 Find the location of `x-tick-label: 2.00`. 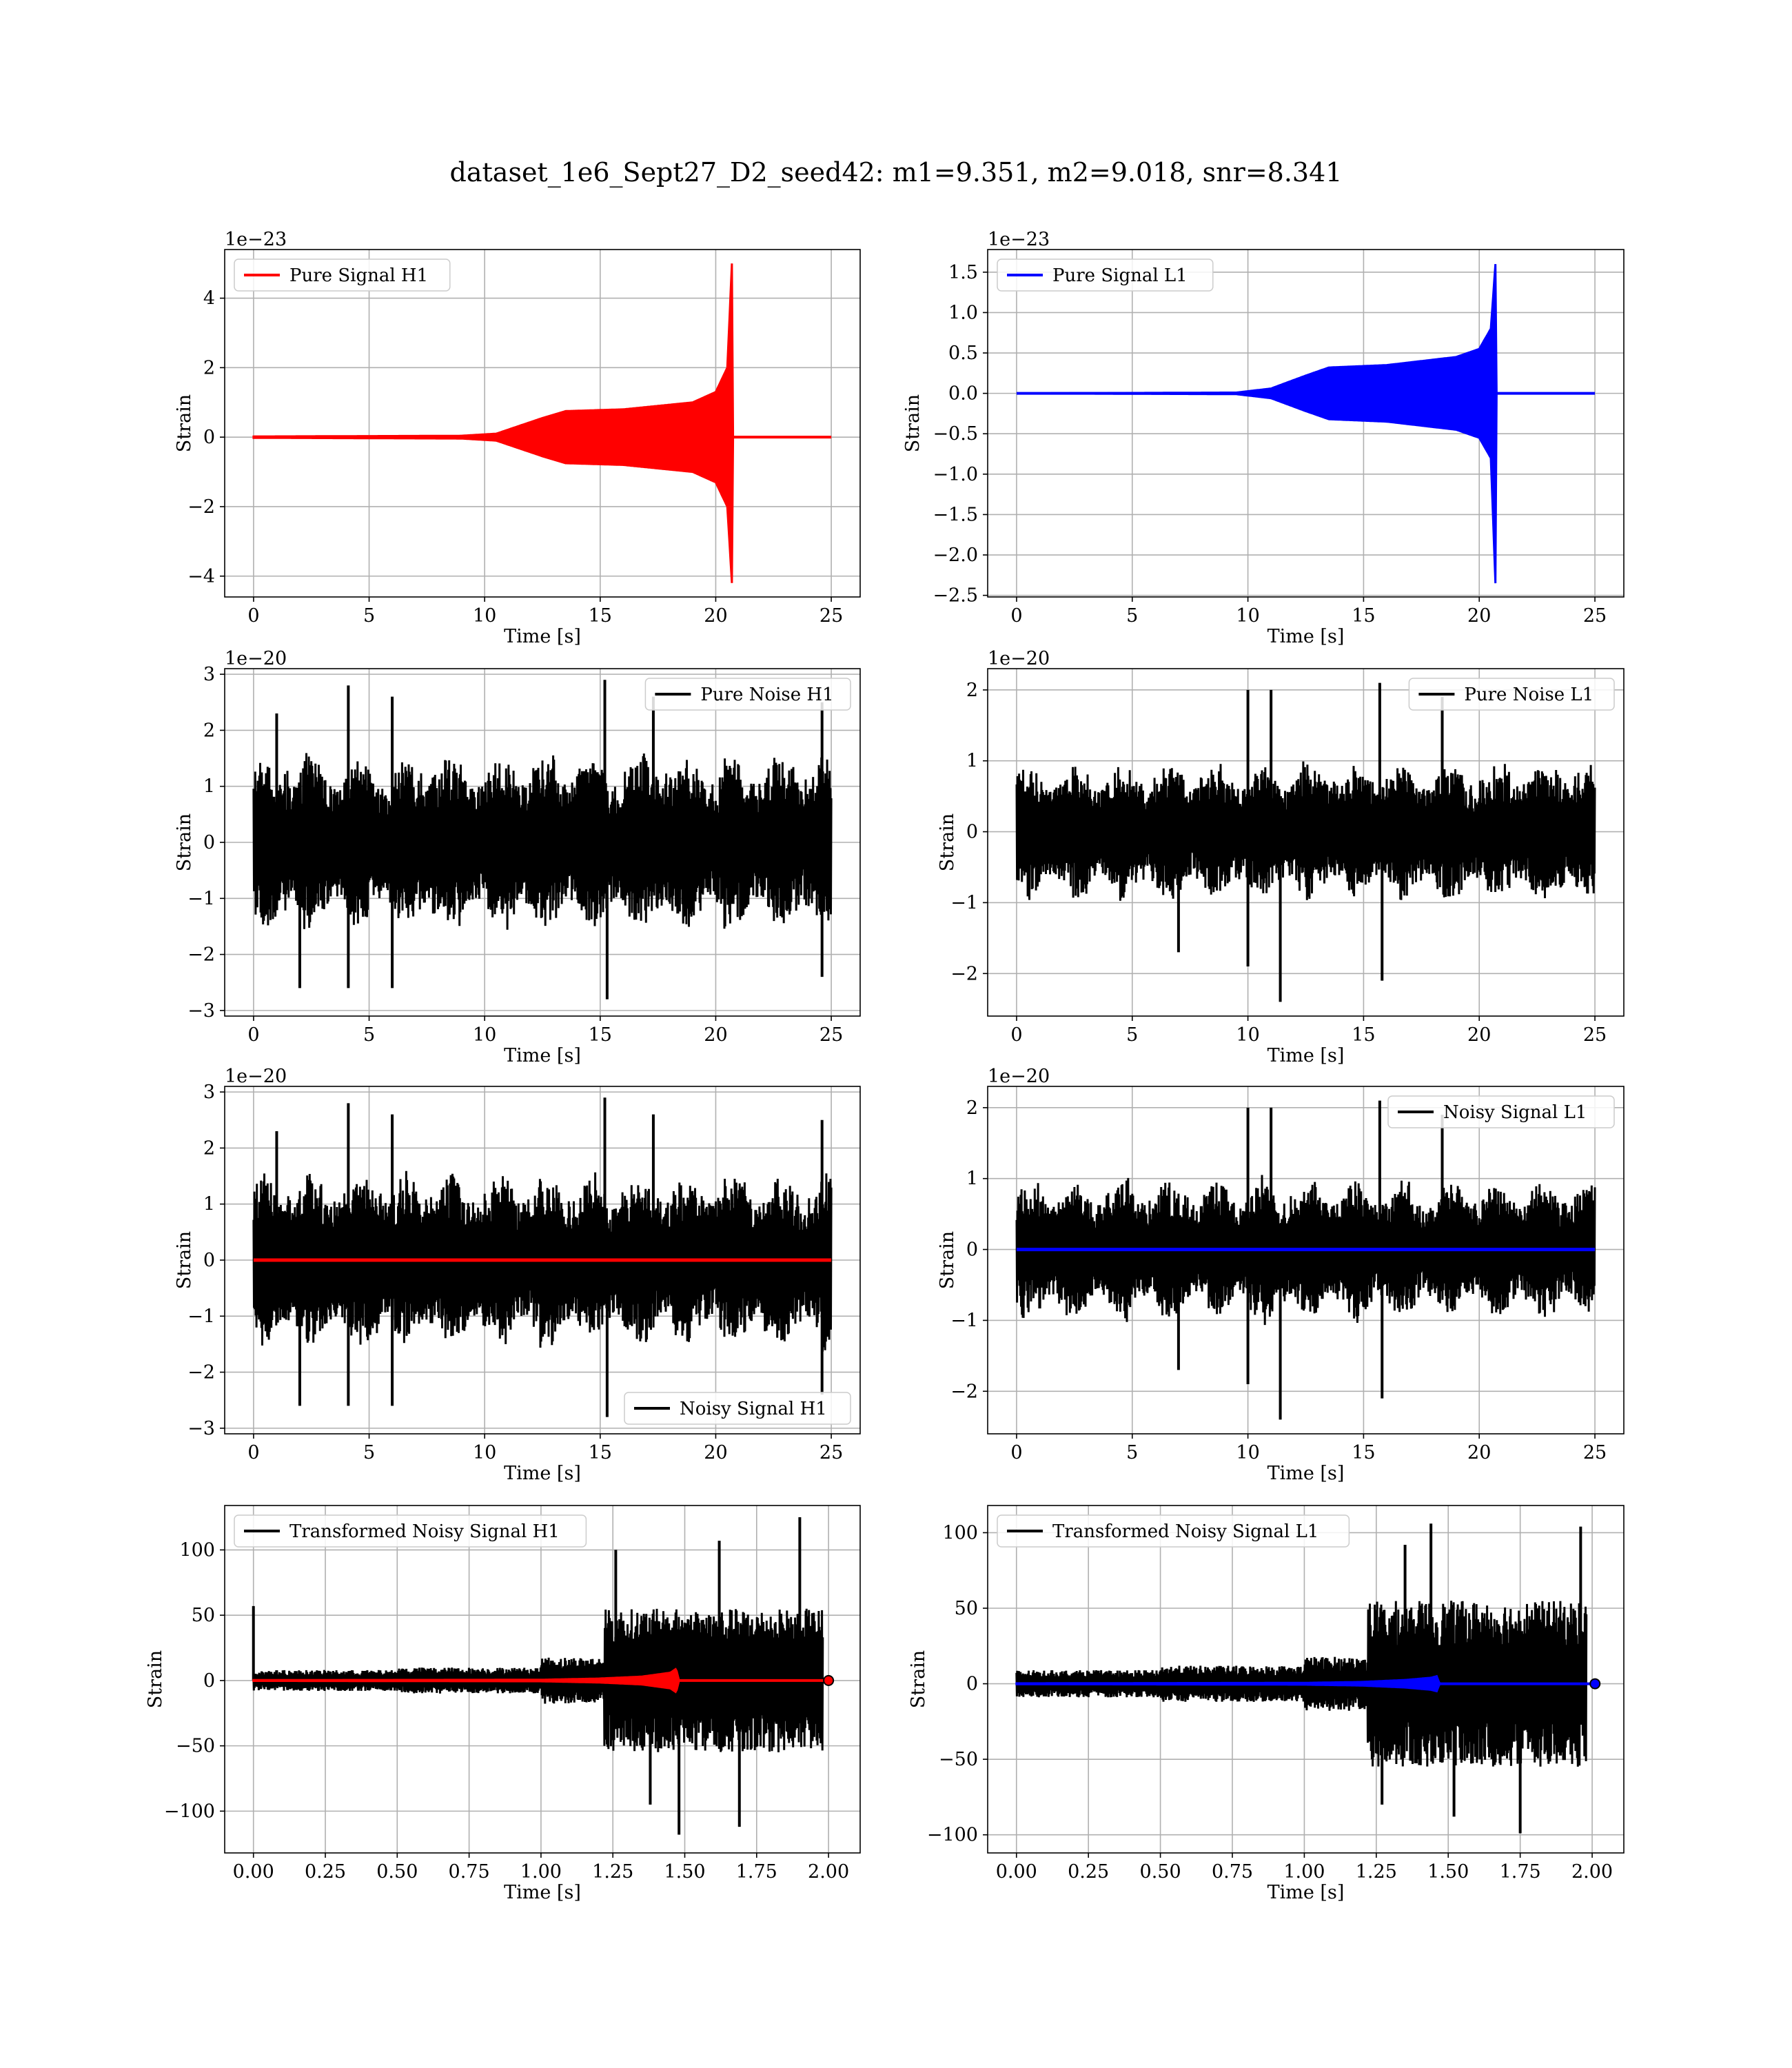

x-tick-label: 2.00 is located at coordinates (828, 1872).